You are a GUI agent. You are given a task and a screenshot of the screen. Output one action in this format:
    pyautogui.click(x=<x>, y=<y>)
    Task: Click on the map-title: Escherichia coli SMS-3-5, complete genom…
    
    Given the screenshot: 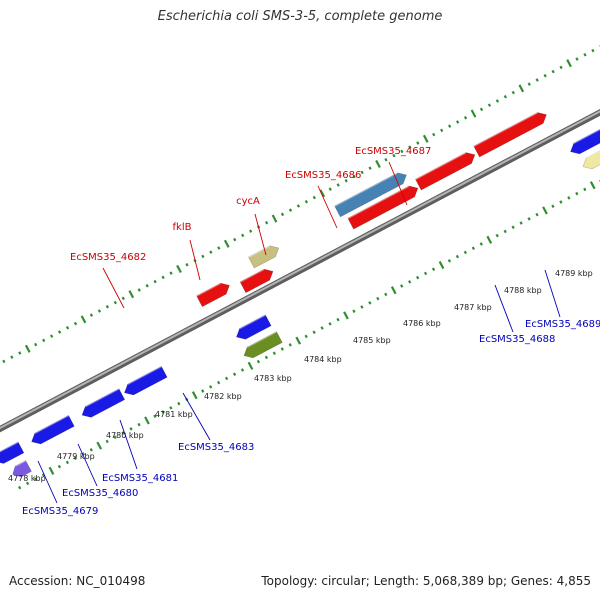 What is the action you would take?
    pyautogui.click(x=300, y=16)
    